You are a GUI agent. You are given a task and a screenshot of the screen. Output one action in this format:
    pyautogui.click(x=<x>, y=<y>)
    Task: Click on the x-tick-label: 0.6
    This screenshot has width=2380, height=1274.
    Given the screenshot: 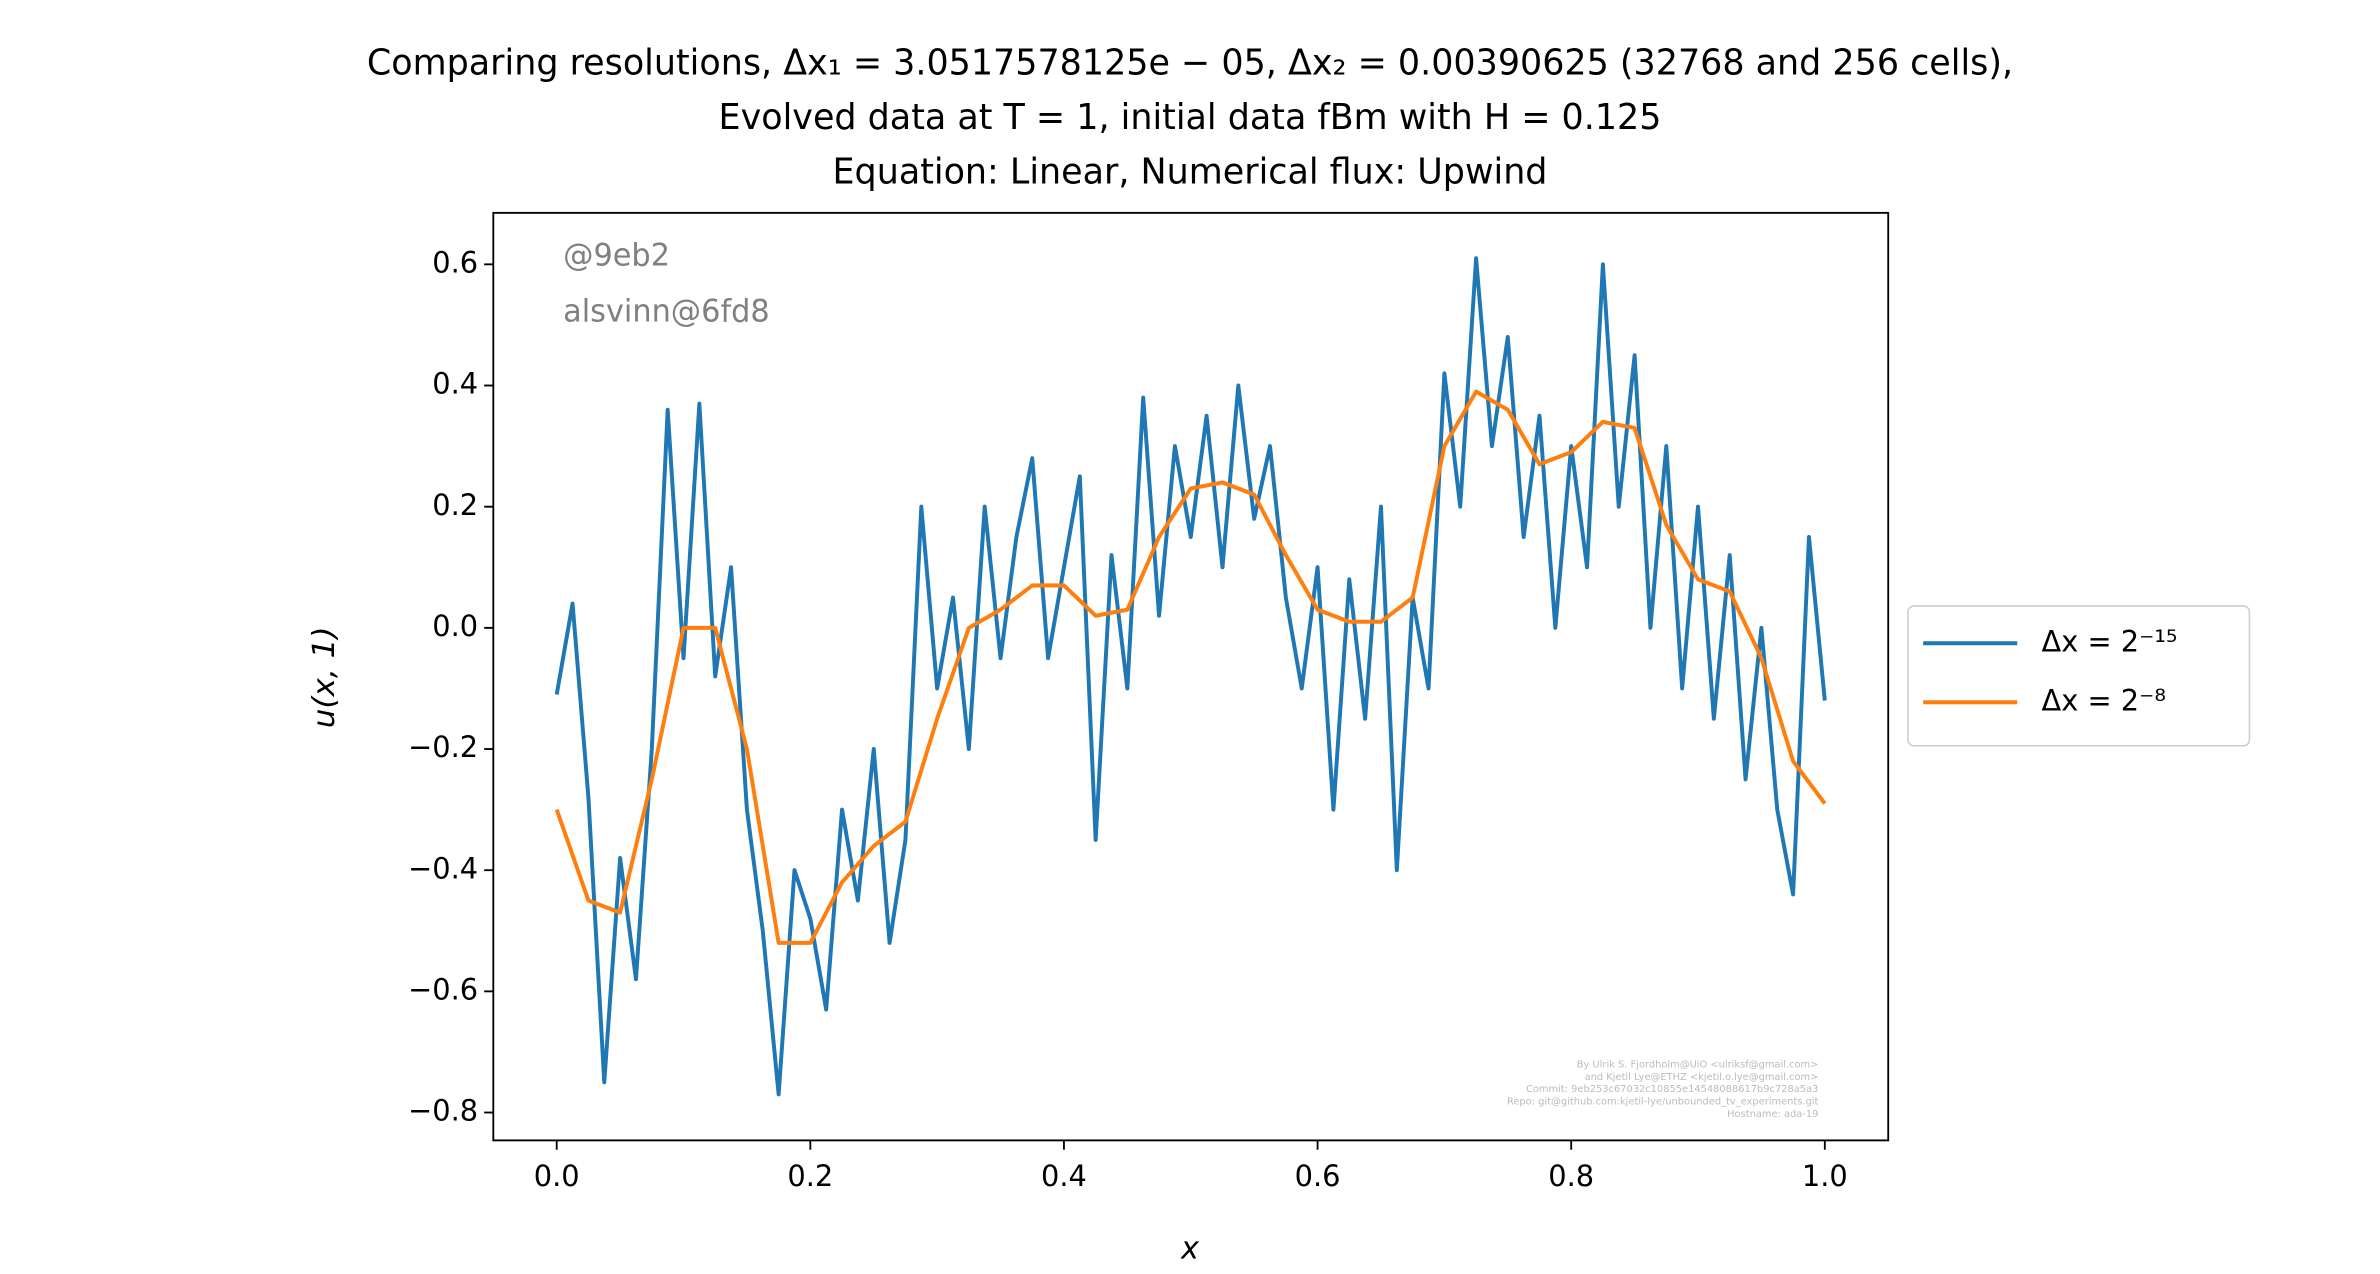 What is the action you would take?
    pyautogui.click(x=1318, y=1175)
    